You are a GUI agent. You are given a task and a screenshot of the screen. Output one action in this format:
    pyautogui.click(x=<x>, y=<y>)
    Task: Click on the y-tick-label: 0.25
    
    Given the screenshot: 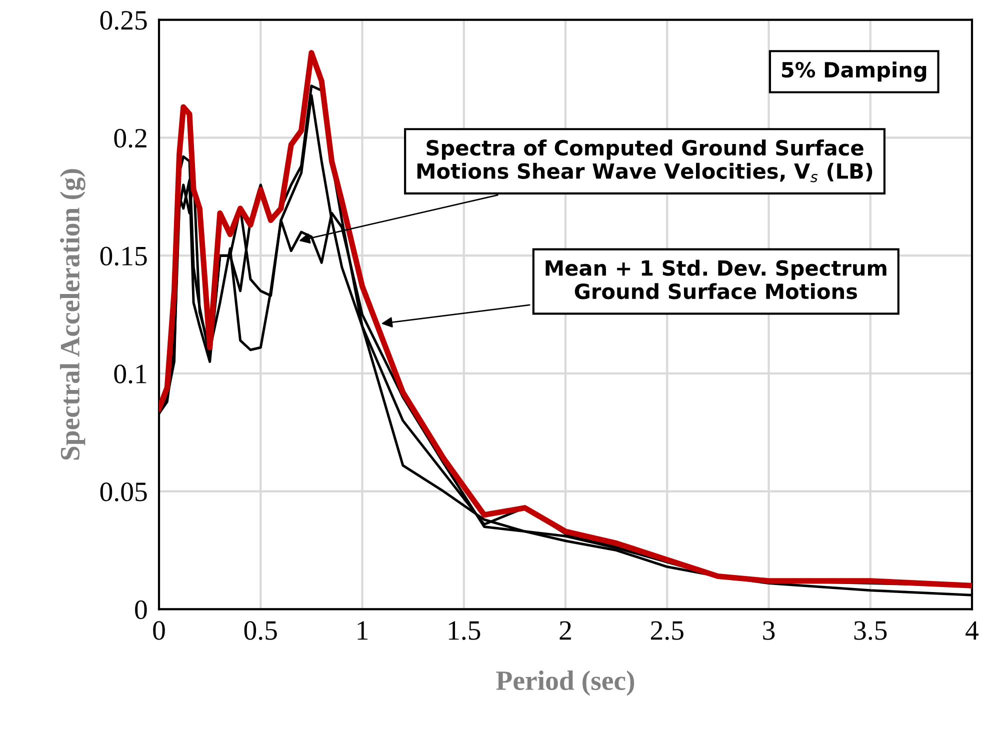 What is the action you would take?
    pyautogui.click(x=123, y=20)
    